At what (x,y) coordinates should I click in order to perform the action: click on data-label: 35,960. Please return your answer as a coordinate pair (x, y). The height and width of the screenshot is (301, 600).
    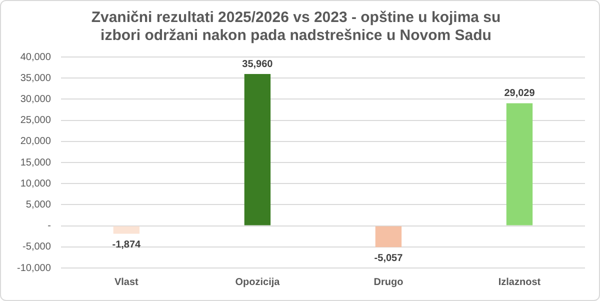
    Looking at the image, I should click on (258, 64).